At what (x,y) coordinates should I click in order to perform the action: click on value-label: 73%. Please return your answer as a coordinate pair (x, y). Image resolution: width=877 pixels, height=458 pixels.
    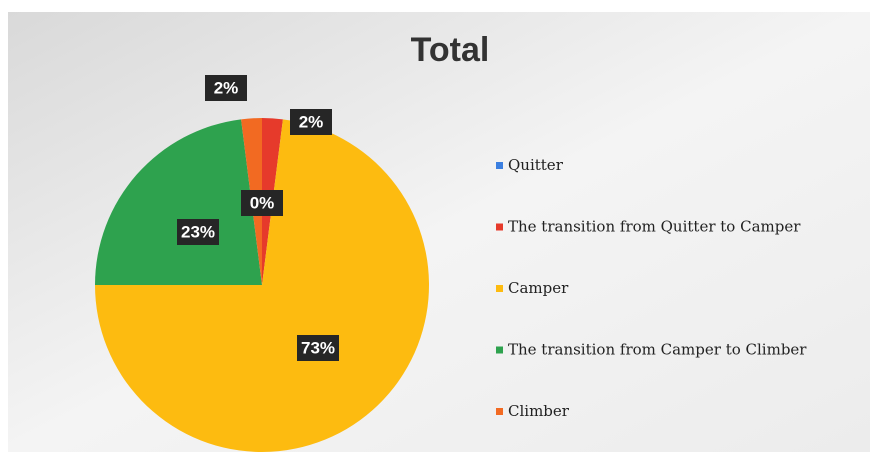
    Looking at the image, I should click on (318, 347).